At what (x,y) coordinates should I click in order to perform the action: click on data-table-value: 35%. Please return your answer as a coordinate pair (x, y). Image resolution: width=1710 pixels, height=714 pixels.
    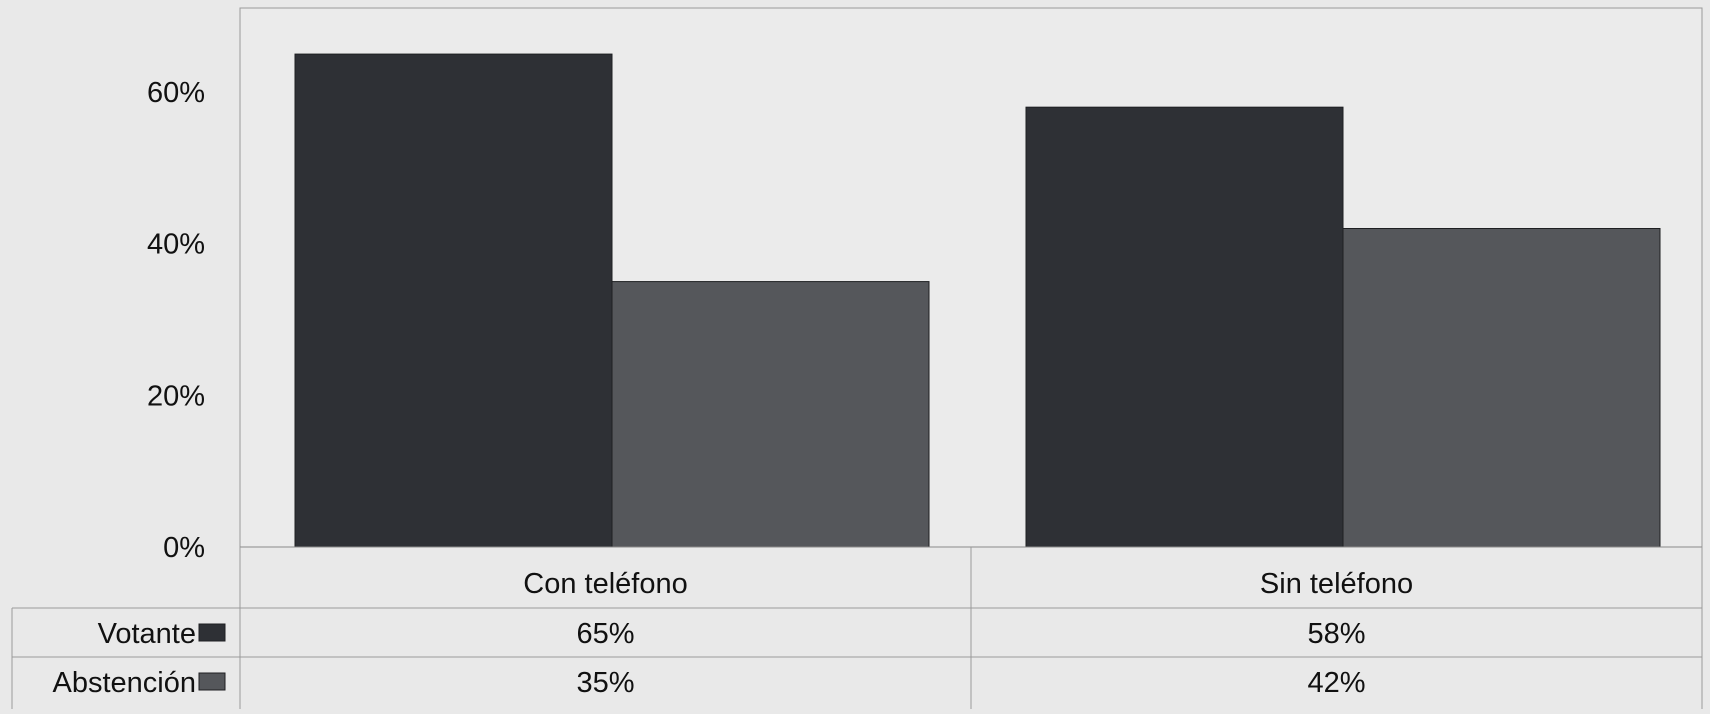
    Looking at the image, I should click on (605, 683).